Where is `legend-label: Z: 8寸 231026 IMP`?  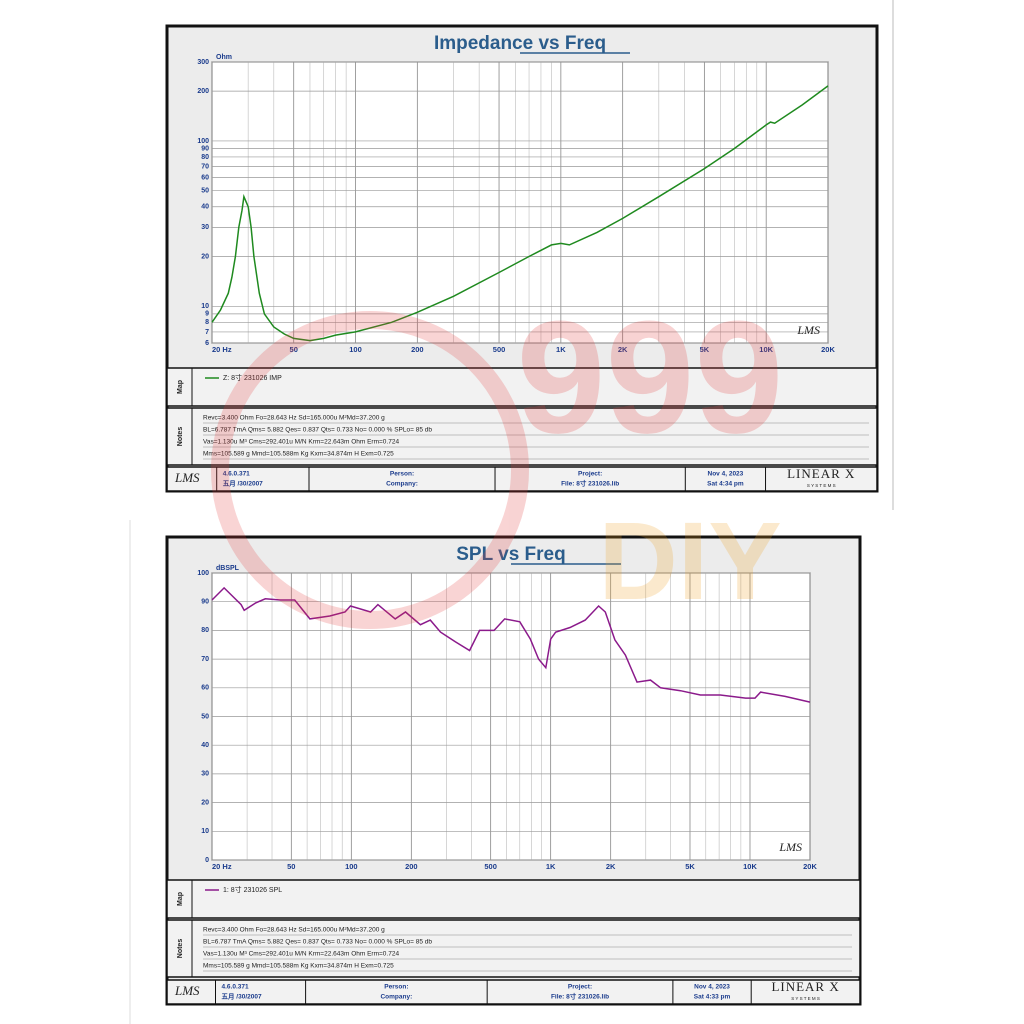
legend-label: Z: 8寸 231026 IMP is located at coordinates (252, 377).